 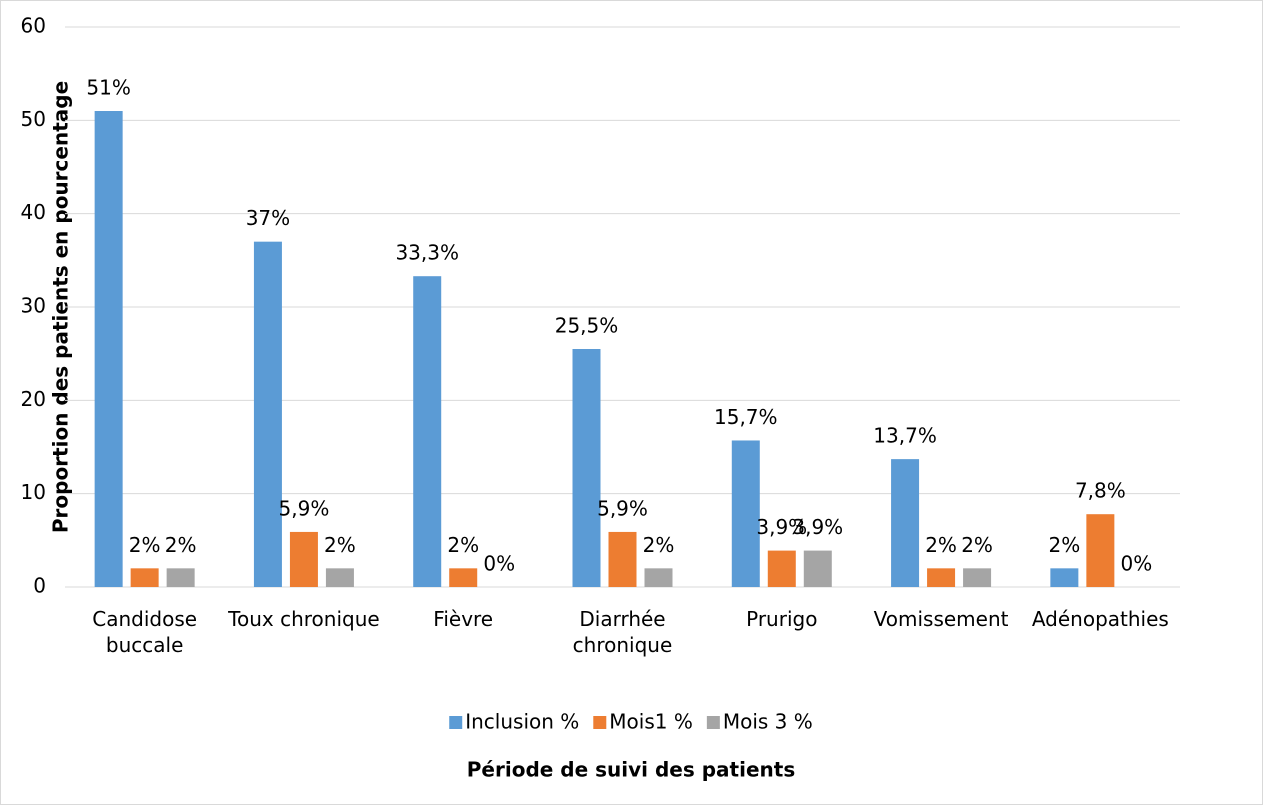 What do you see at coordinates (33, 399) in the screenshot?
I see `y-tick-label: 20` at bounding box center [33, 399].